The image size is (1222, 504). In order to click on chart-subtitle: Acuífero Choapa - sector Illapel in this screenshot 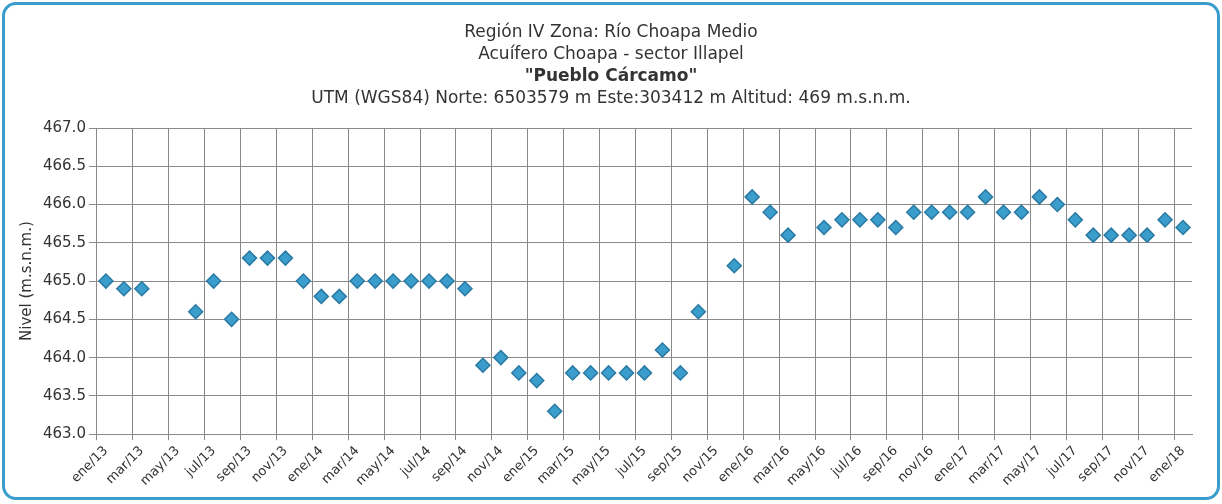, I will do `click(611, 53)`.